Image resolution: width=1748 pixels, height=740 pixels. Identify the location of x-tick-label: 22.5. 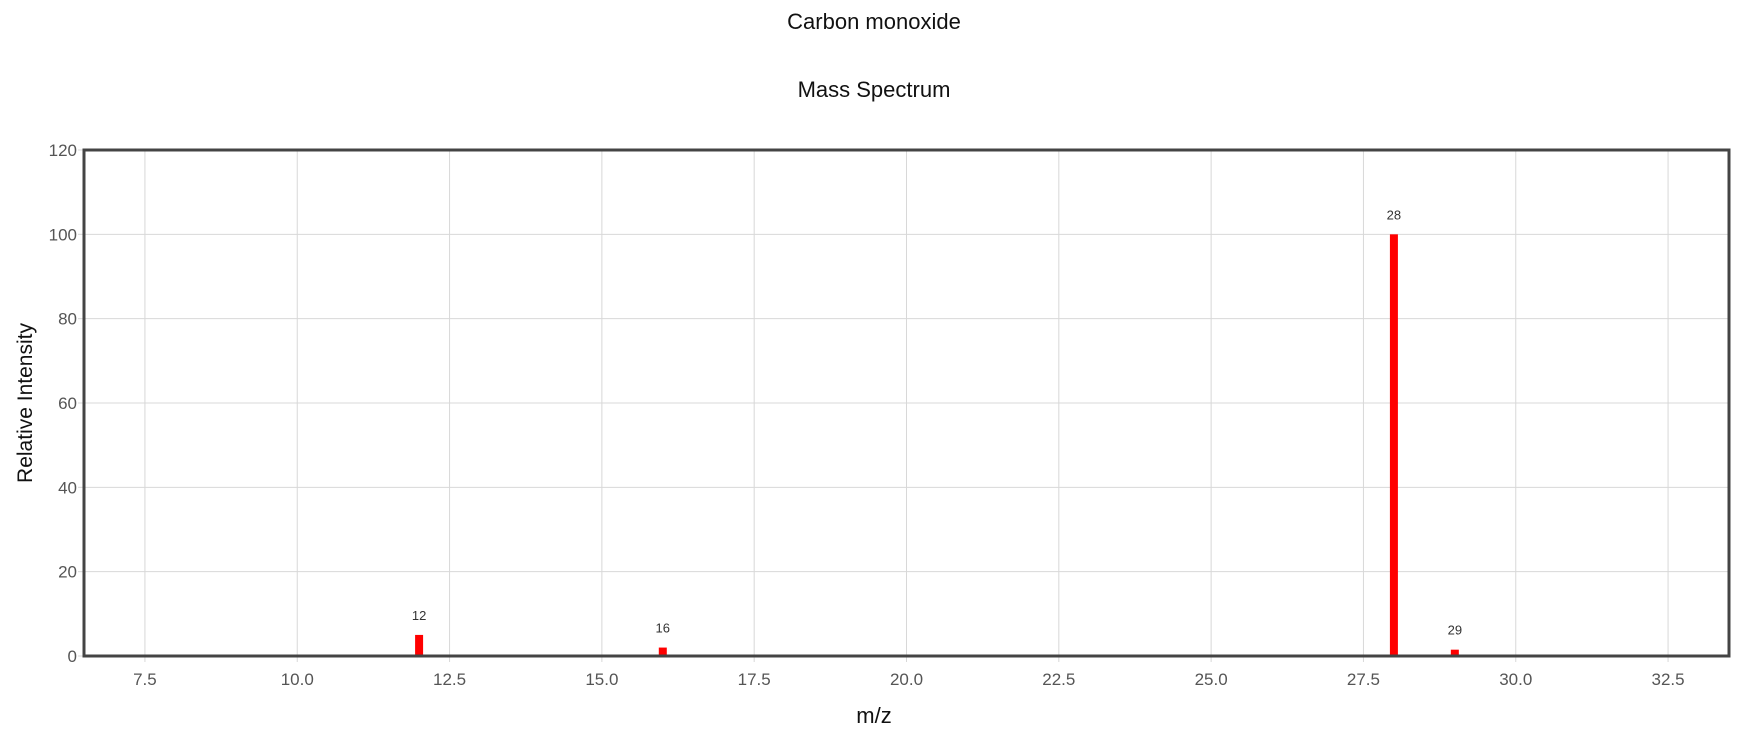
(1058, 679).